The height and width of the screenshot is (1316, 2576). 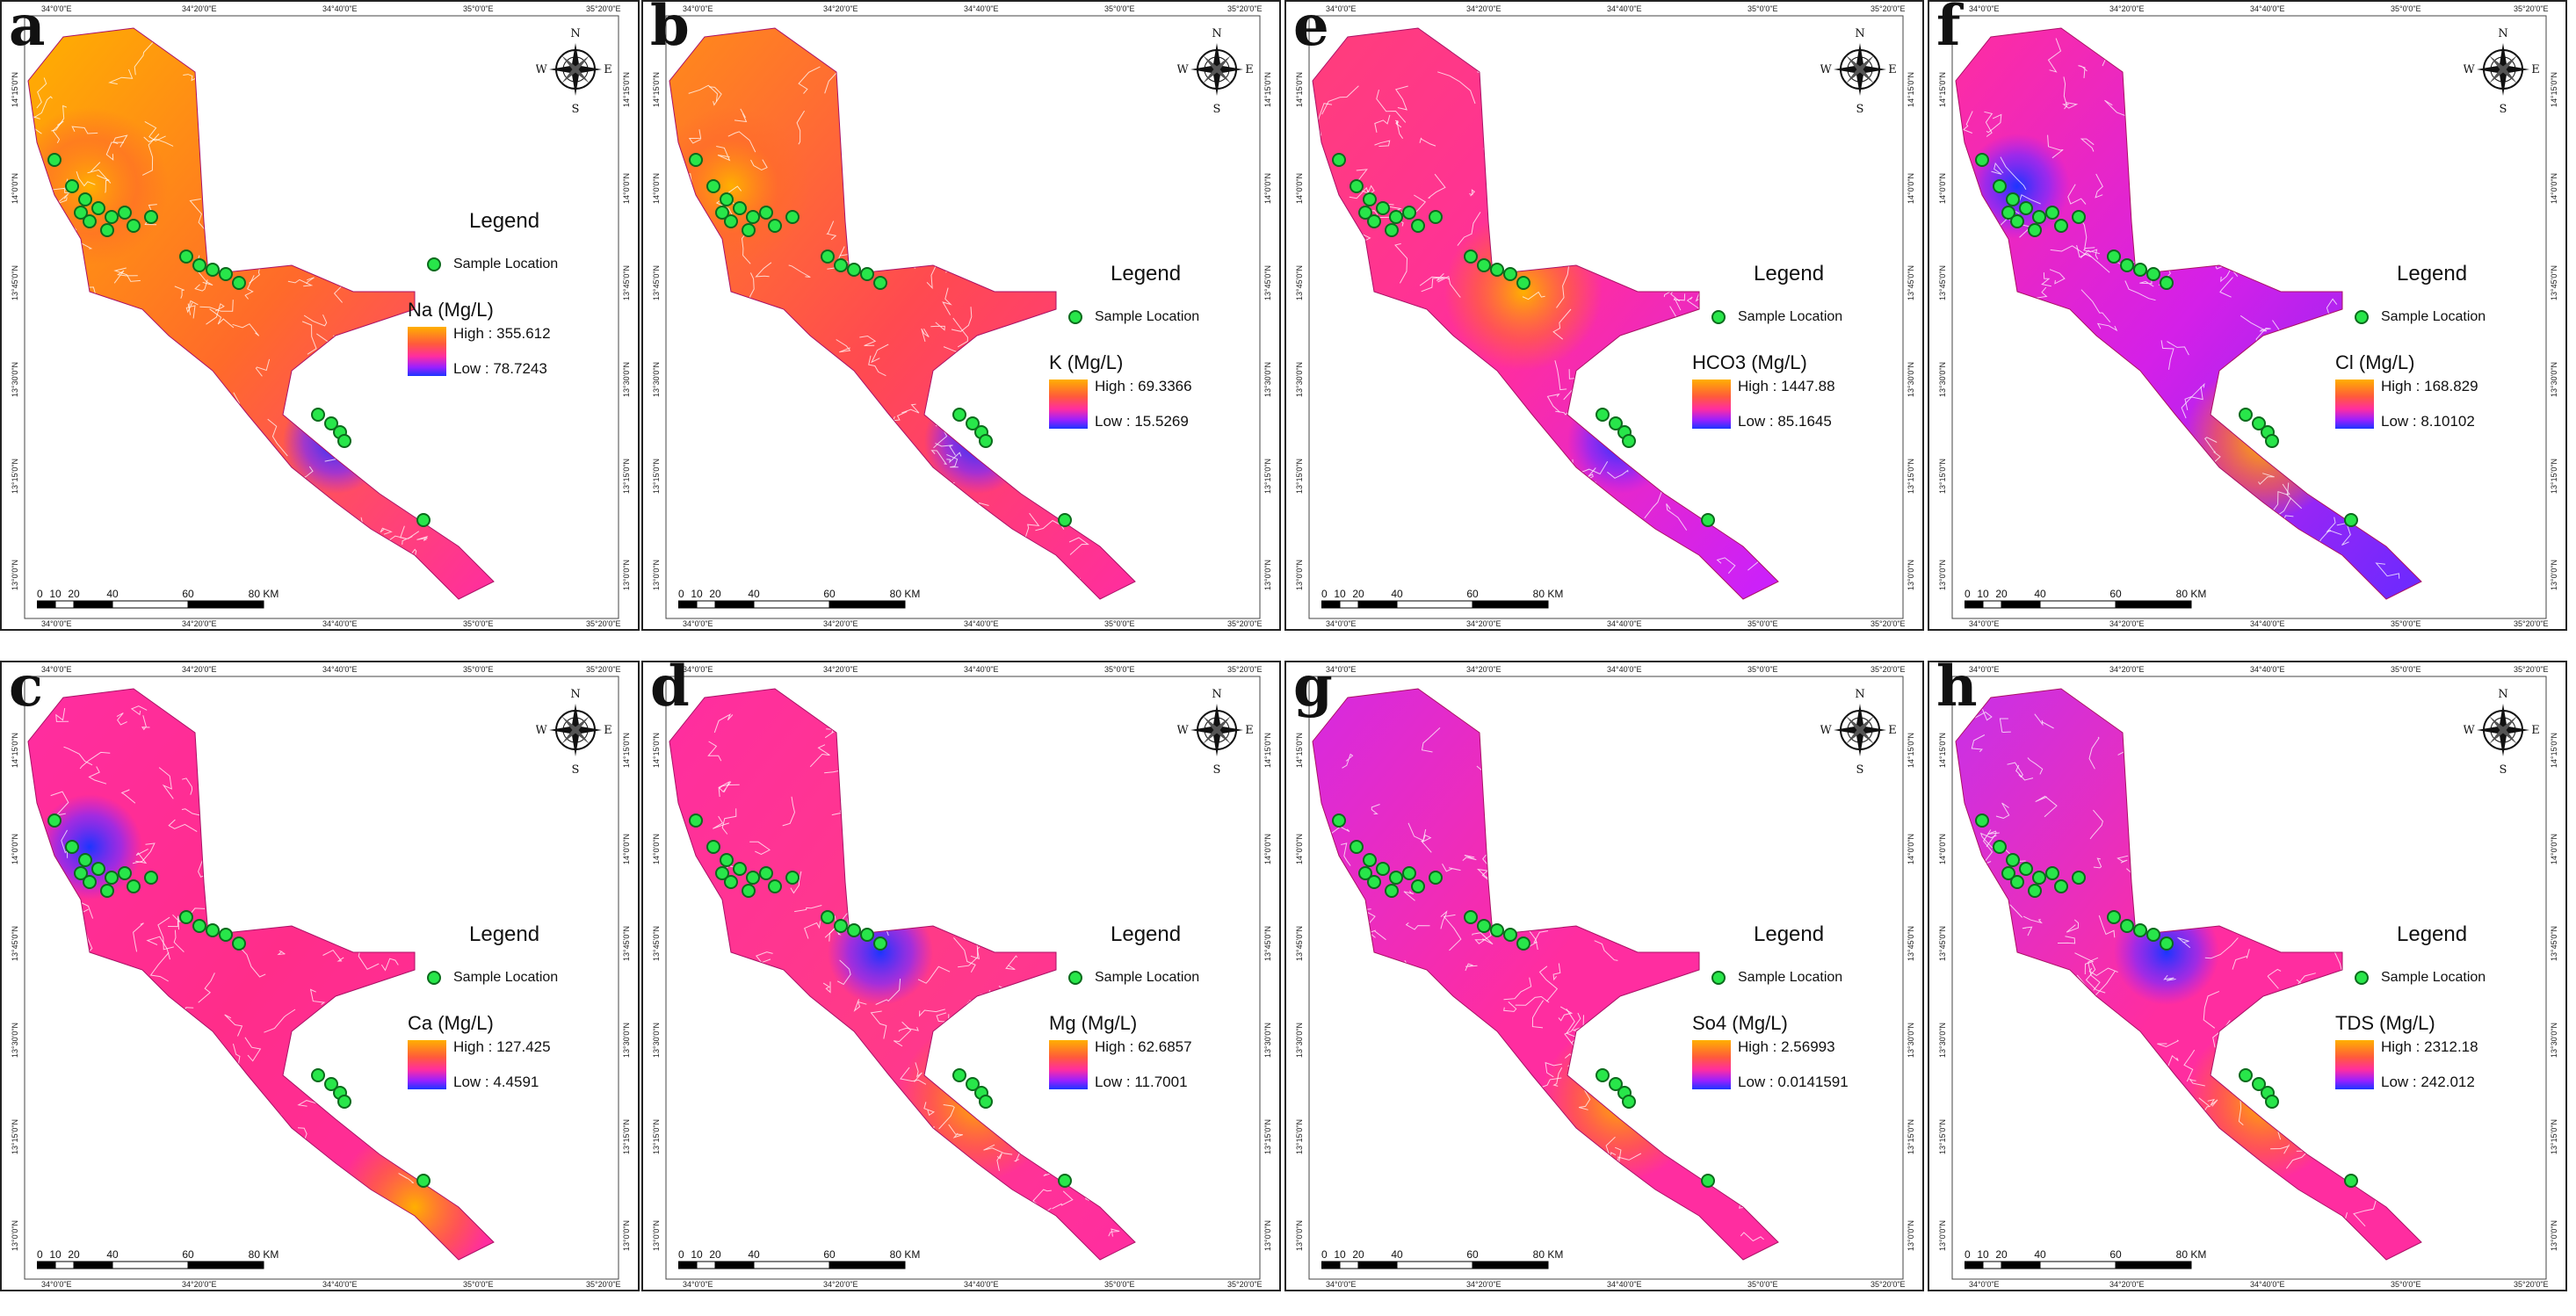 What do you see at coordinates (1806, 978) in the screenshot?
I see `legend-sample-row: Sample Location` at bounding box center [1806, 978].